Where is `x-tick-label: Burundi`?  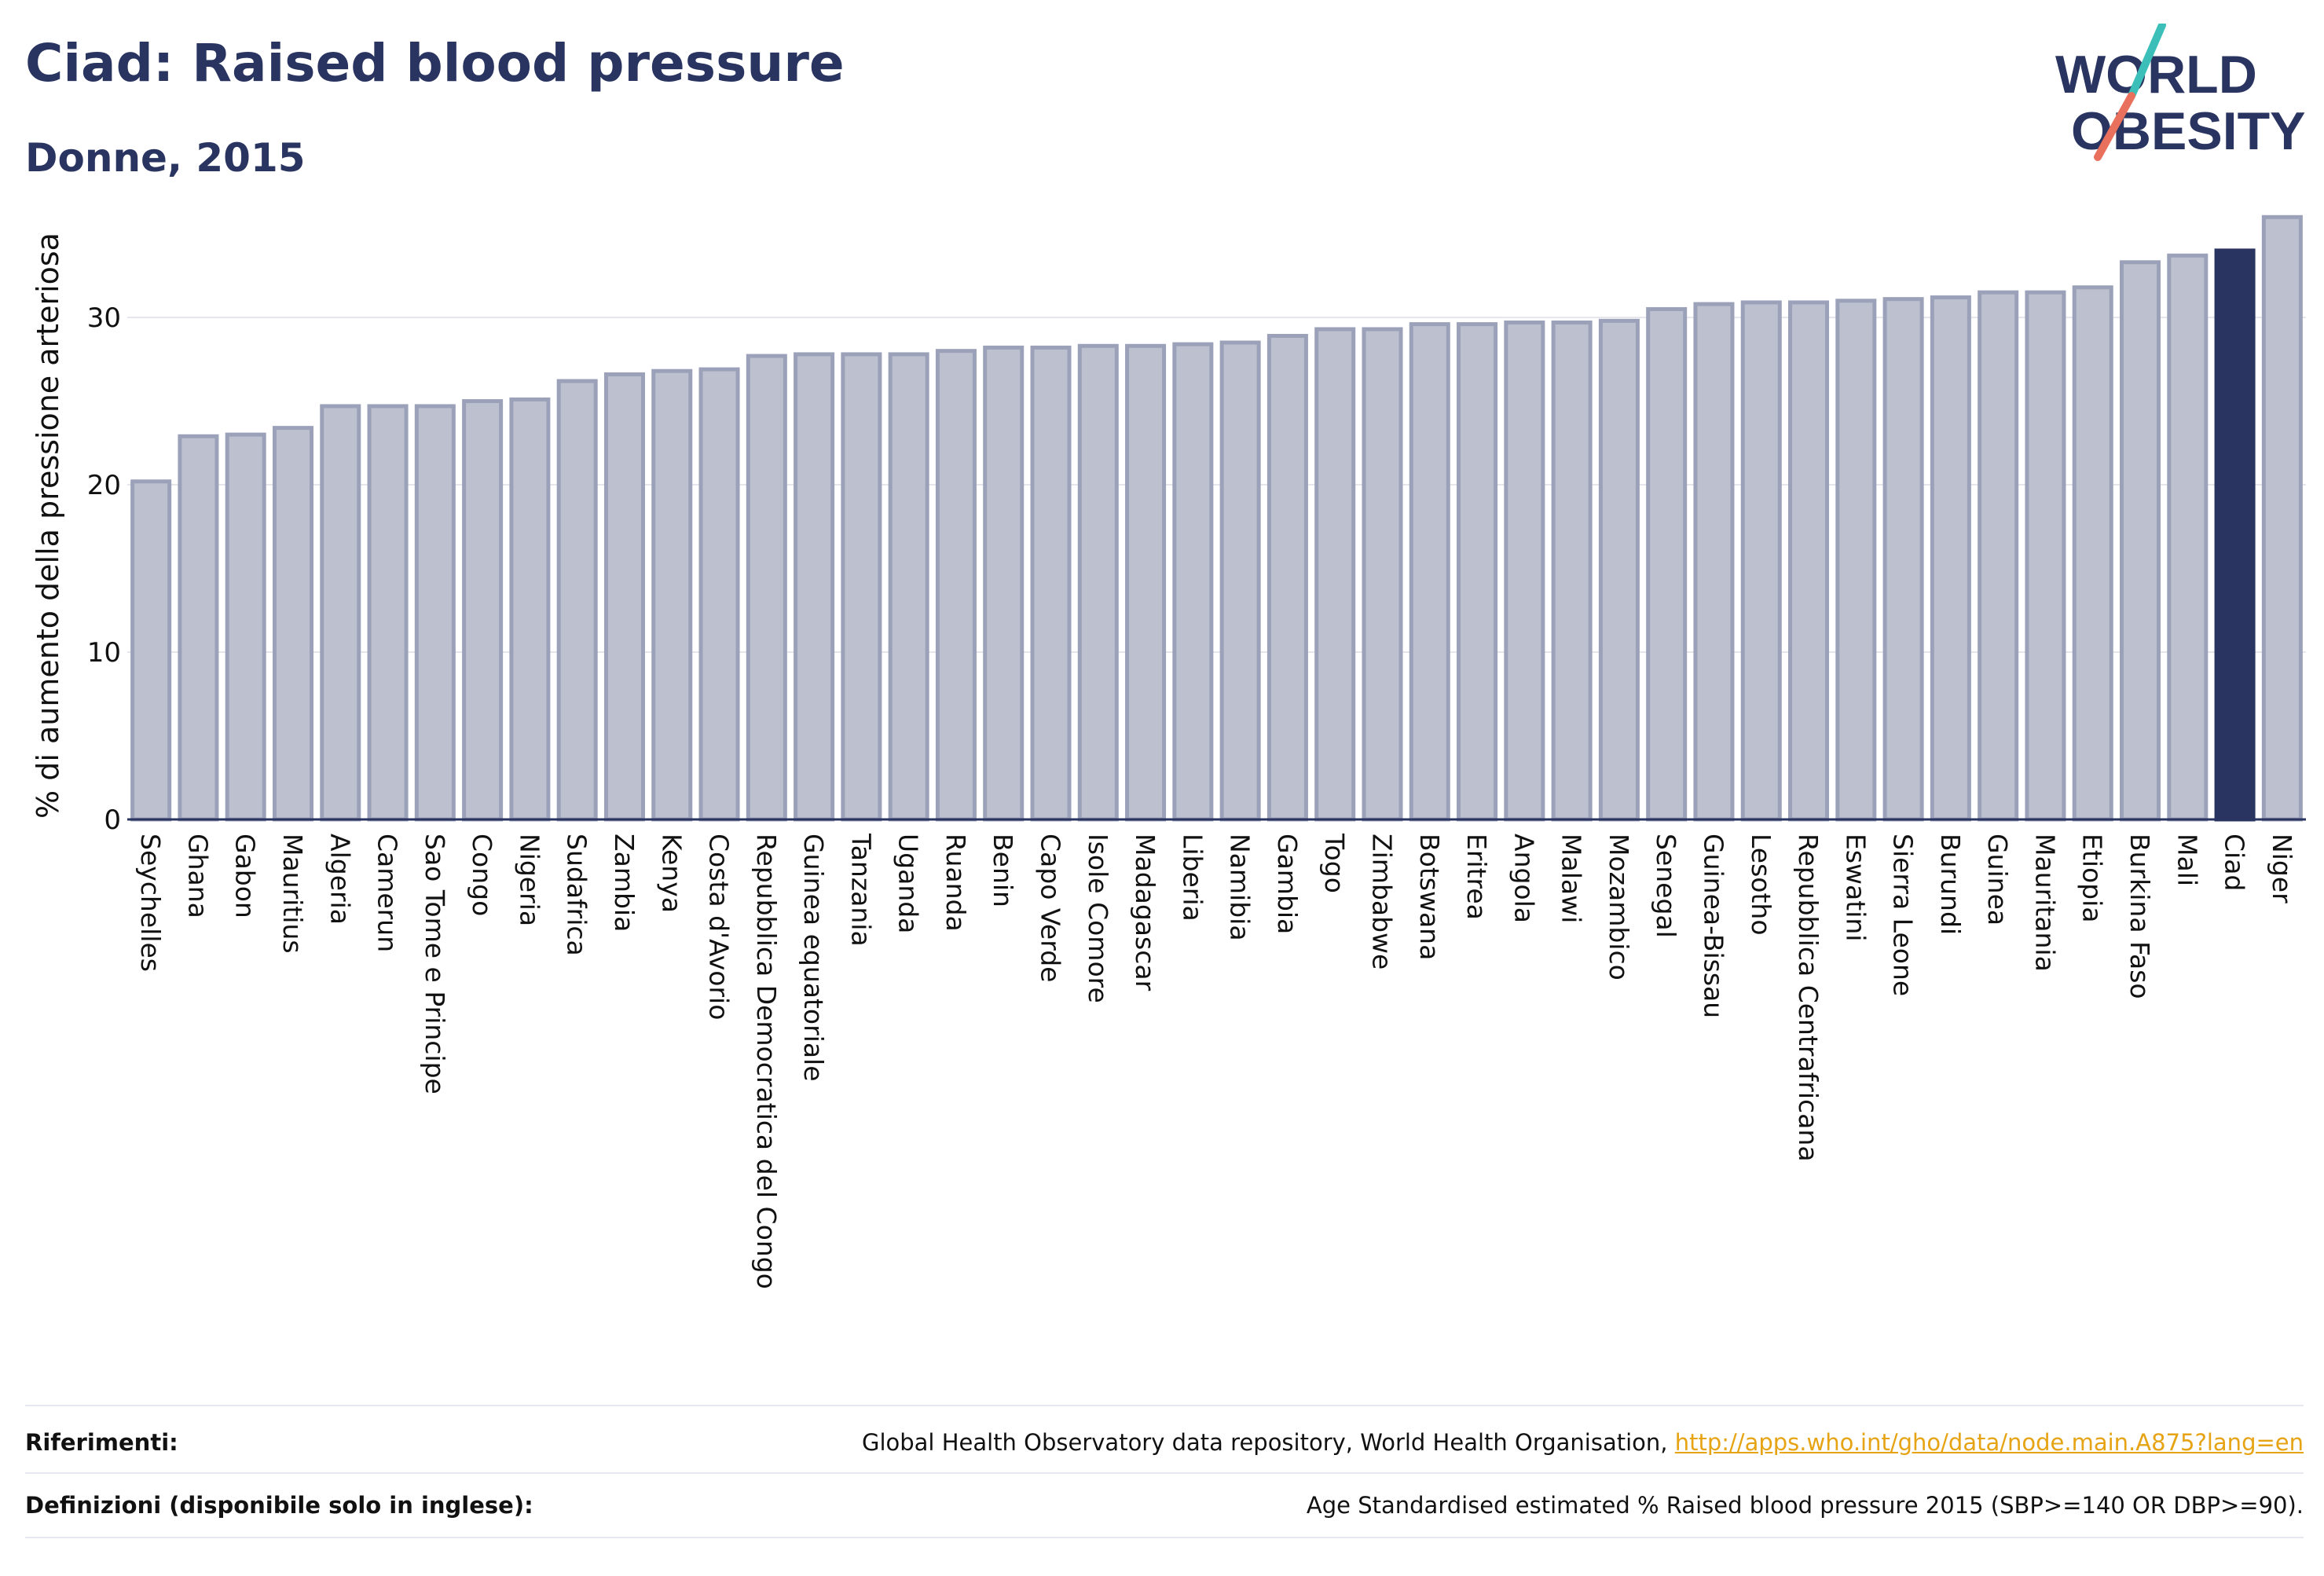
x-tick-label: Burundi is located at coordinates (1950, 884).